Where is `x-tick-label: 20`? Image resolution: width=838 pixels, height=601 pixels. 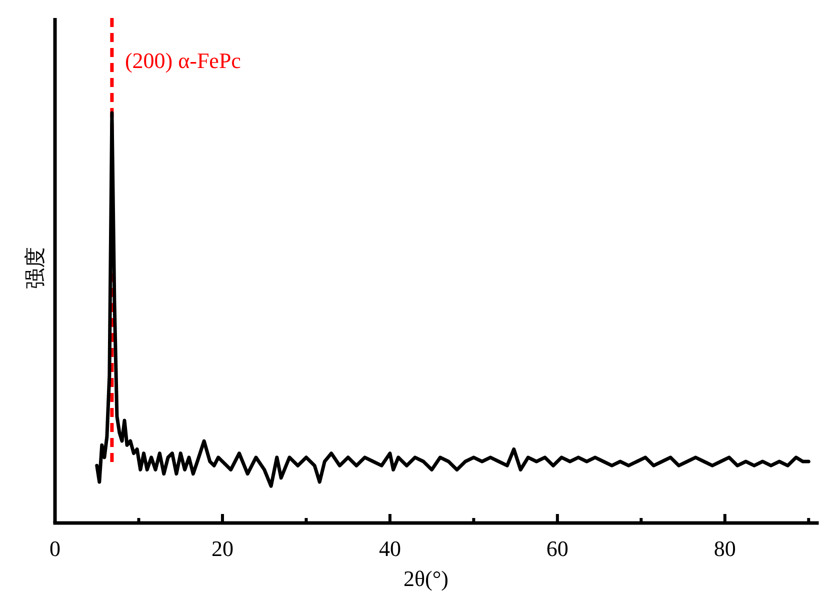
x-tick-label: 20 is located at coordinates (222, 548).